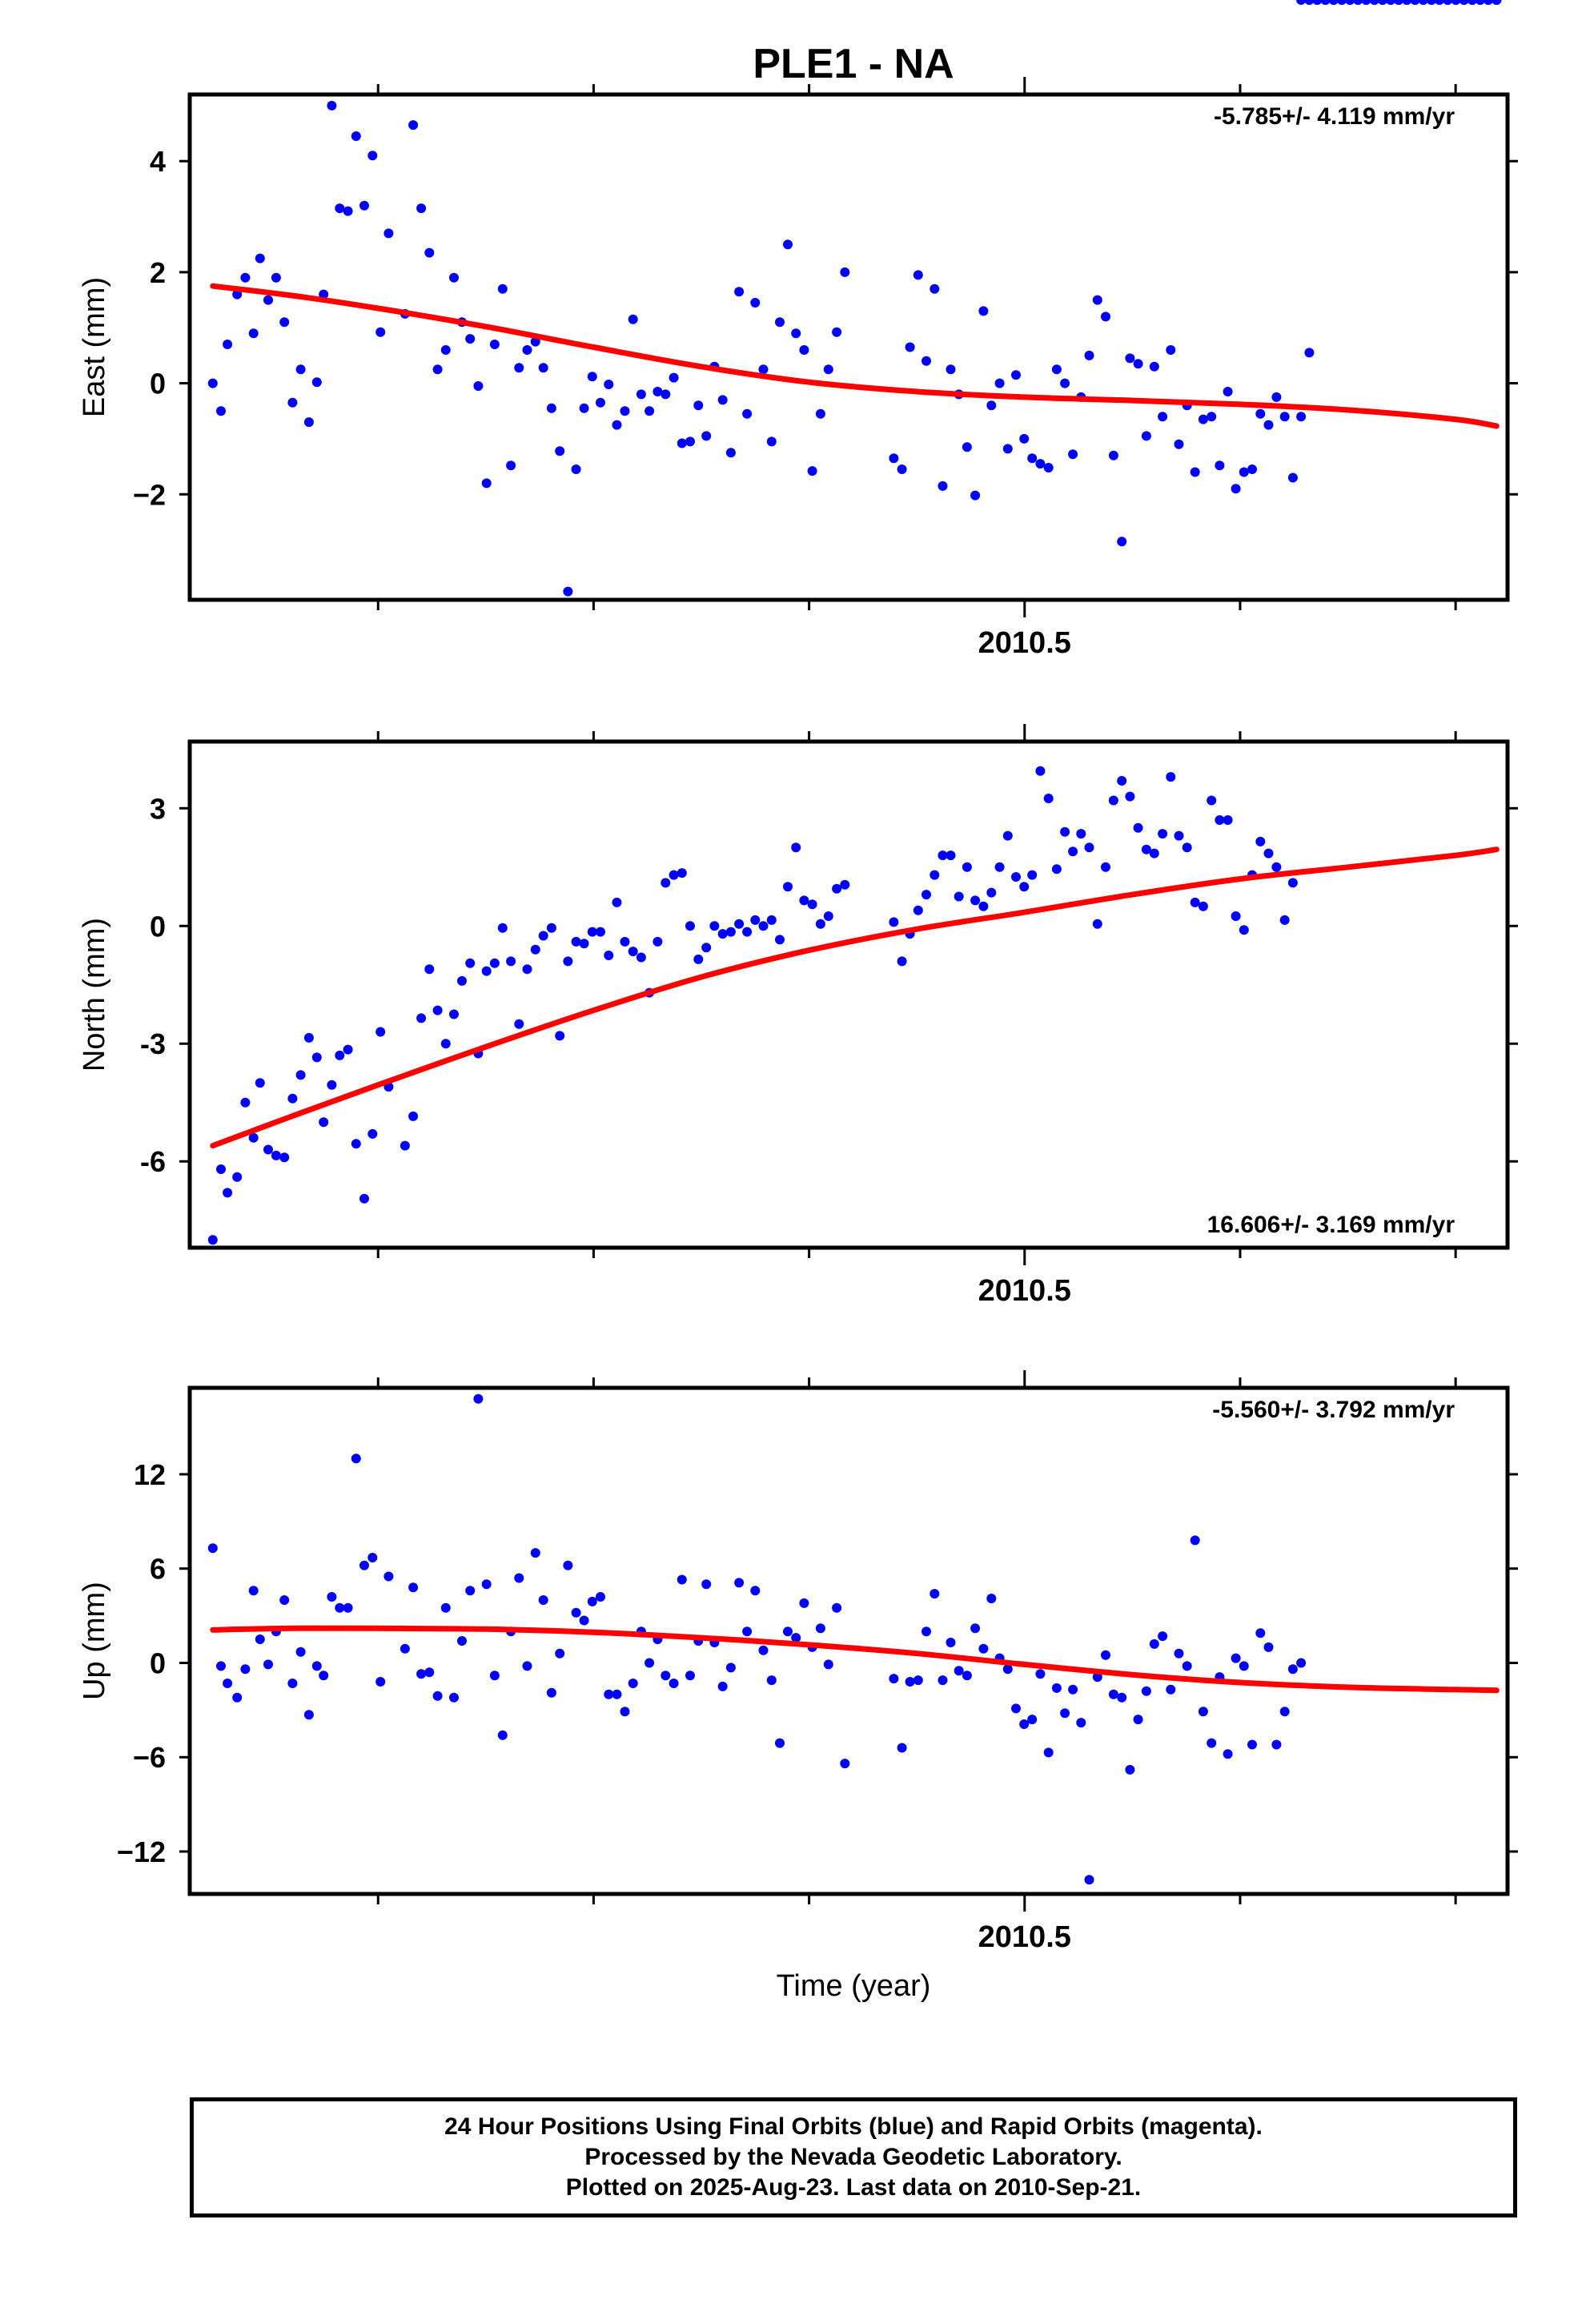 This screenshot has height=2324, width=1582. I want to click on y-tick-label: −6, so click(149, 1757).